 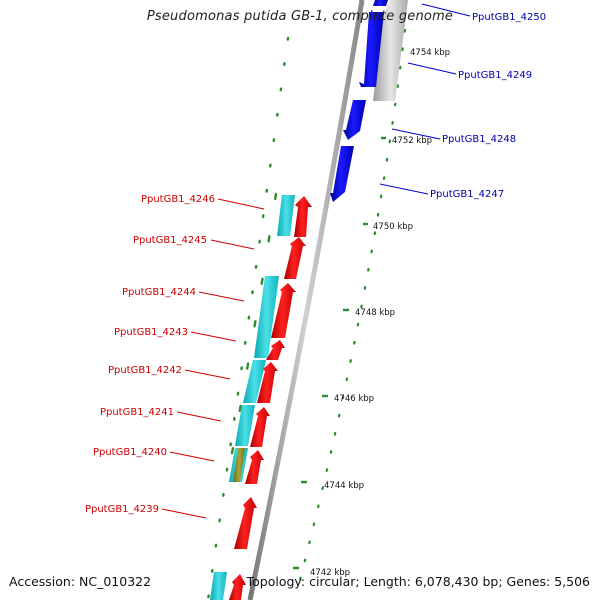 I want to click on gene-label-reverse: PputGB1_4247, so click(x=467, y=194).